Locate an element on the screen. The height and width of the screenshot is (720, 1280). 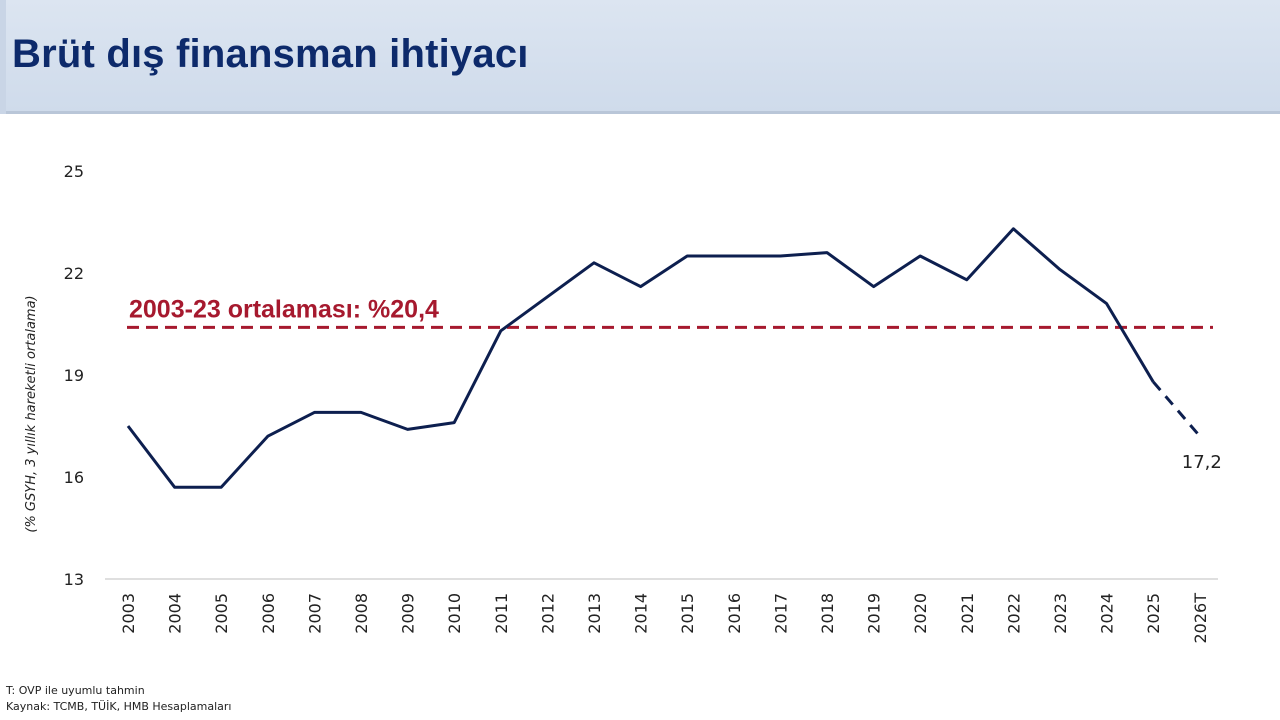
x-tick-label: 2007 is located at coordinates (314, 613).